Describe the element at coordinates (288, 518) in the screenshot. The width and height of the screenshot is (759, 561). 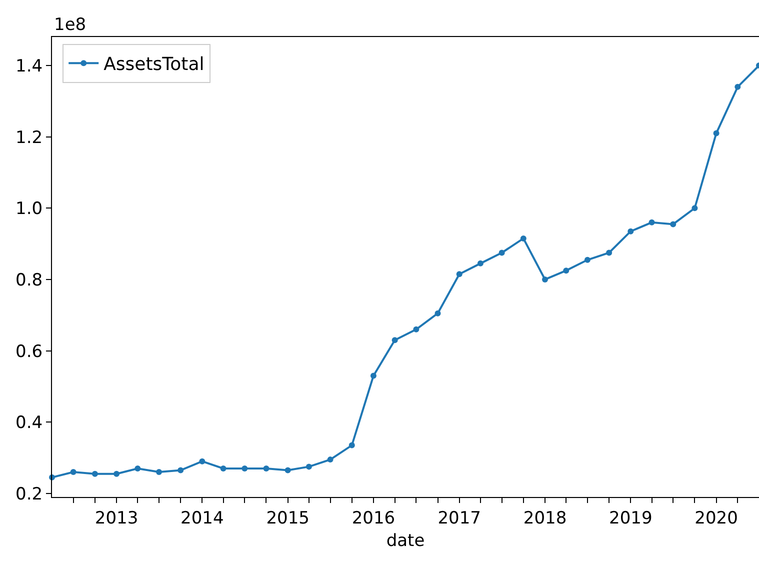
I see `x-tick-label: 2015` at that location.